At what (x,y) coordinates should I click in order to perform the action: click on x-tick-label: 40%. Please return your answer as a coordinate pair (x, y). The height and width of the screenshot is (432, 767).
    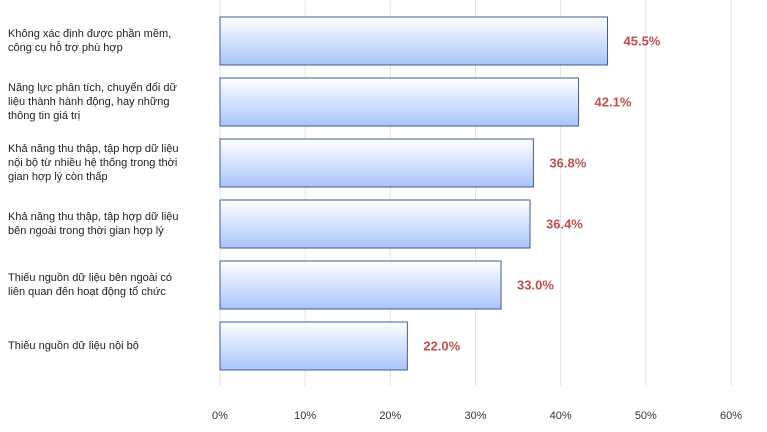
    Looking at the image, I should click on (561, 416).